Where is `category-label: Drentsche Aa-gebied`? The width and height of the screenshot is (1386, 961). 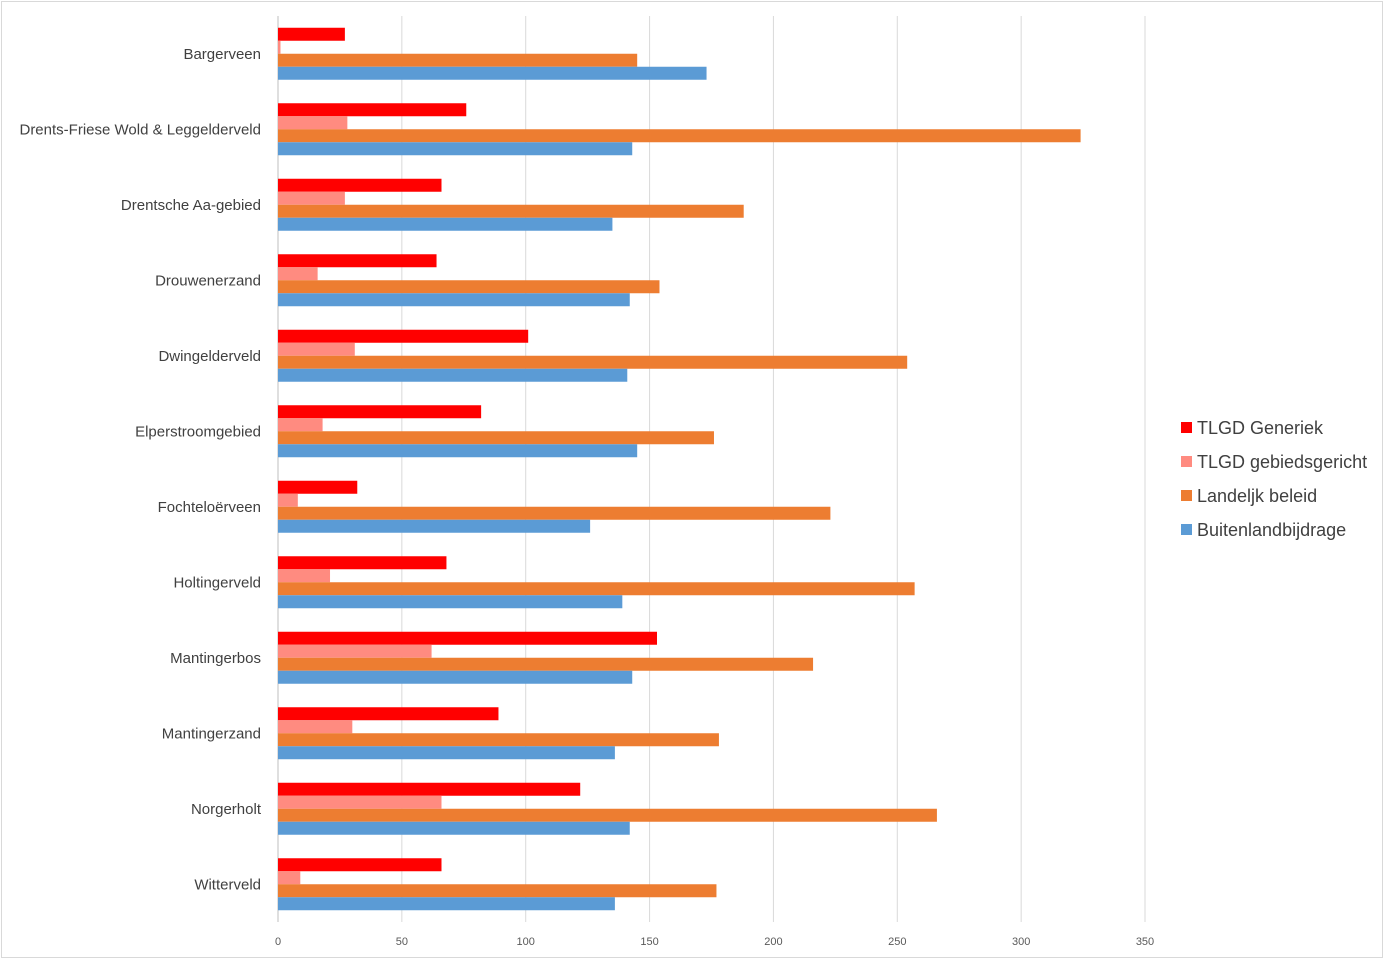
category-label: Drentsche Aa-gebied is located at coordinates (191, 205).